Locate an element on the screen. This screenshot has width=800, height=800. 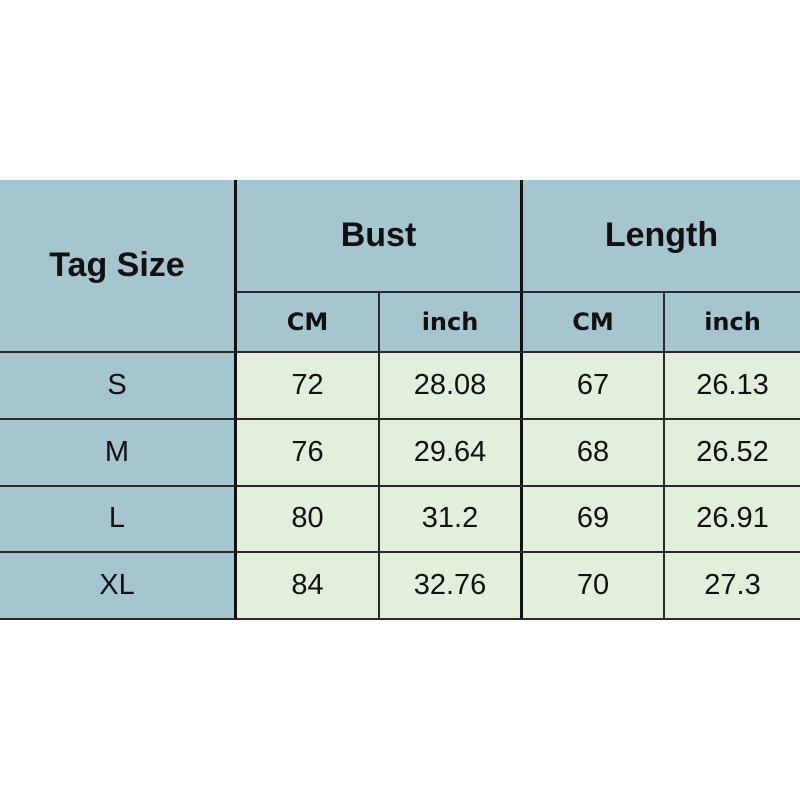
size-value: 27.3 is located at coordinates (732, 586).